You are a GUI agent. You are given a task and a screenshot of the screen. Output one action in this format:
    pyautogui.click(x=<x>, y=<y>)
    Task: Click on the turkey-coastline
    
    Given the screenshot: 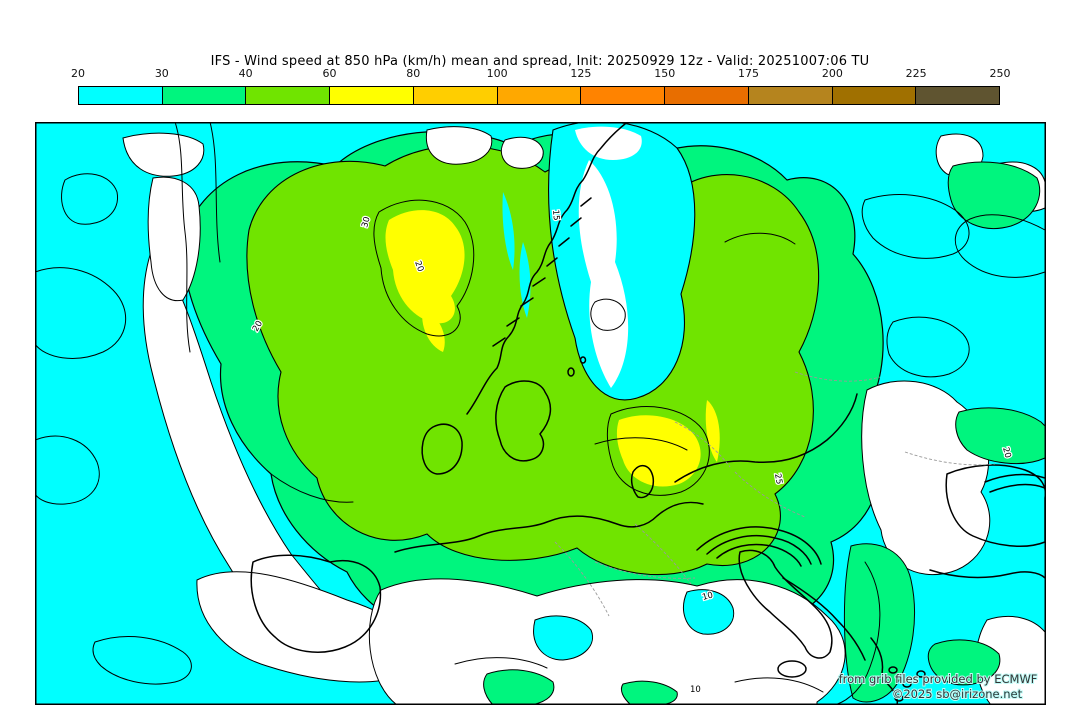 What is the action you would take?
    pyautogui.click(x=987, y=574)
    